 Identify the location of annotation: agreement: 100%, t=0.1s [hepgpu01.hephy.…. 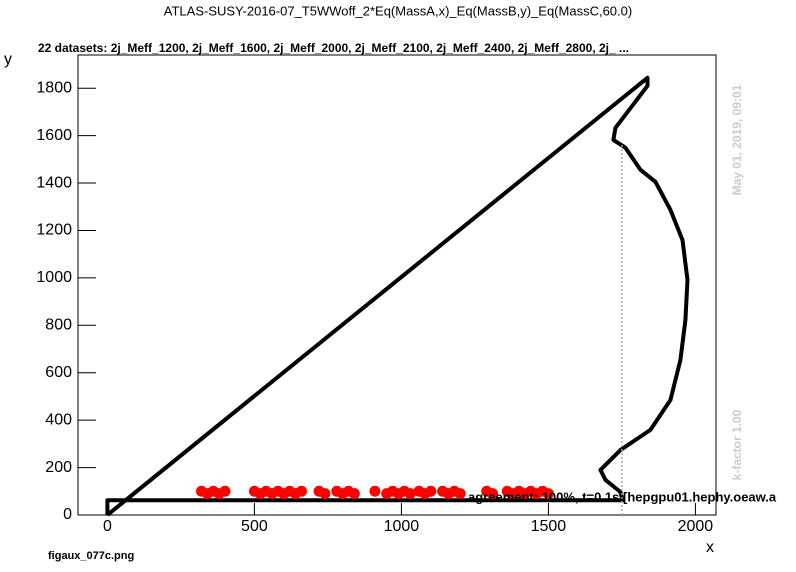
(622, 496).